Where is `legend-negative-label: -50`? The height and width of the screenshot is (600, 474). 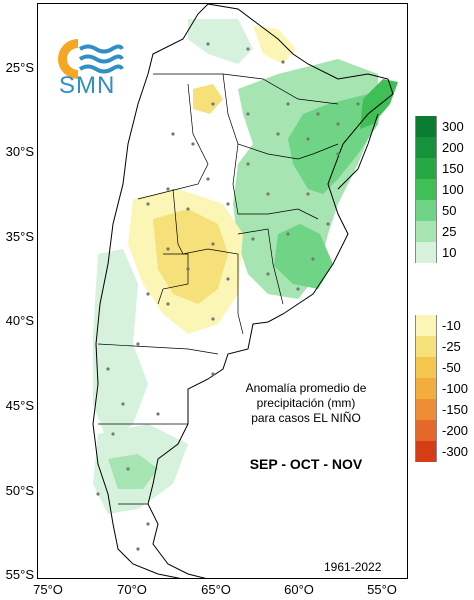 legend-negative-label: -50 is located at coordinates (451, 367).